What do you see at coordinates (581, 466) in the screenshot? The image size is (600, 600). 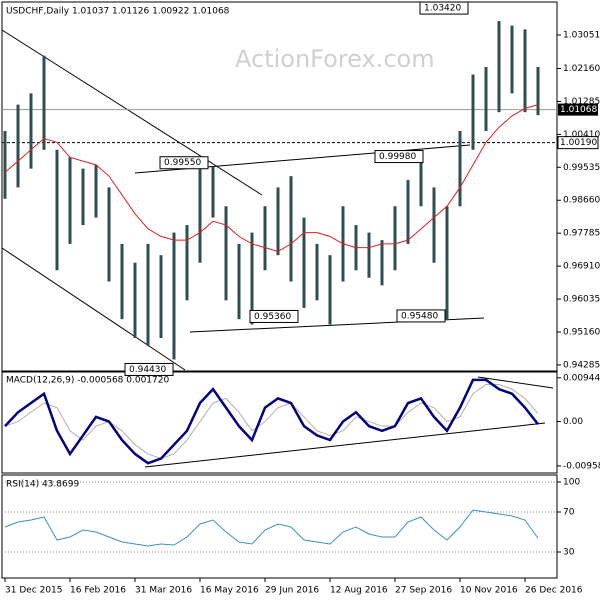 I see `y-tick-label: -0.009588` at bounding box center [581, 466].